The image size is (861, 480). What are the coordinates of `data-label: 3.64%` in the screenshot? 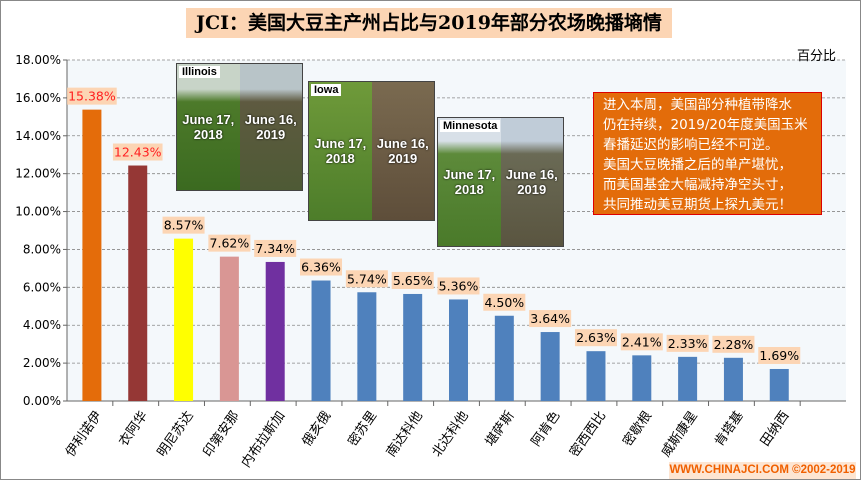 It's located at (550, 318).